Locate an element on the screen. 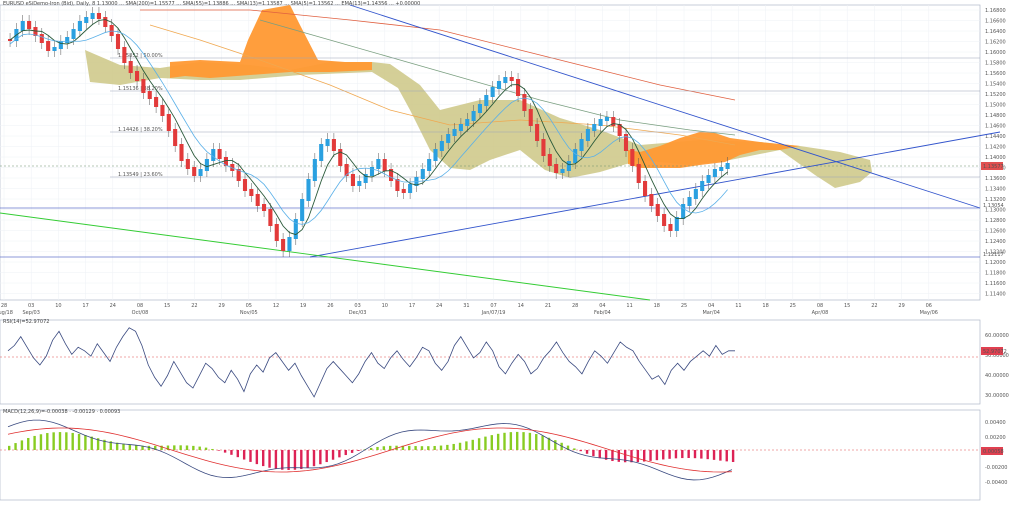  date-axis-month: Oct/08 is located at coordinates (140, 313).